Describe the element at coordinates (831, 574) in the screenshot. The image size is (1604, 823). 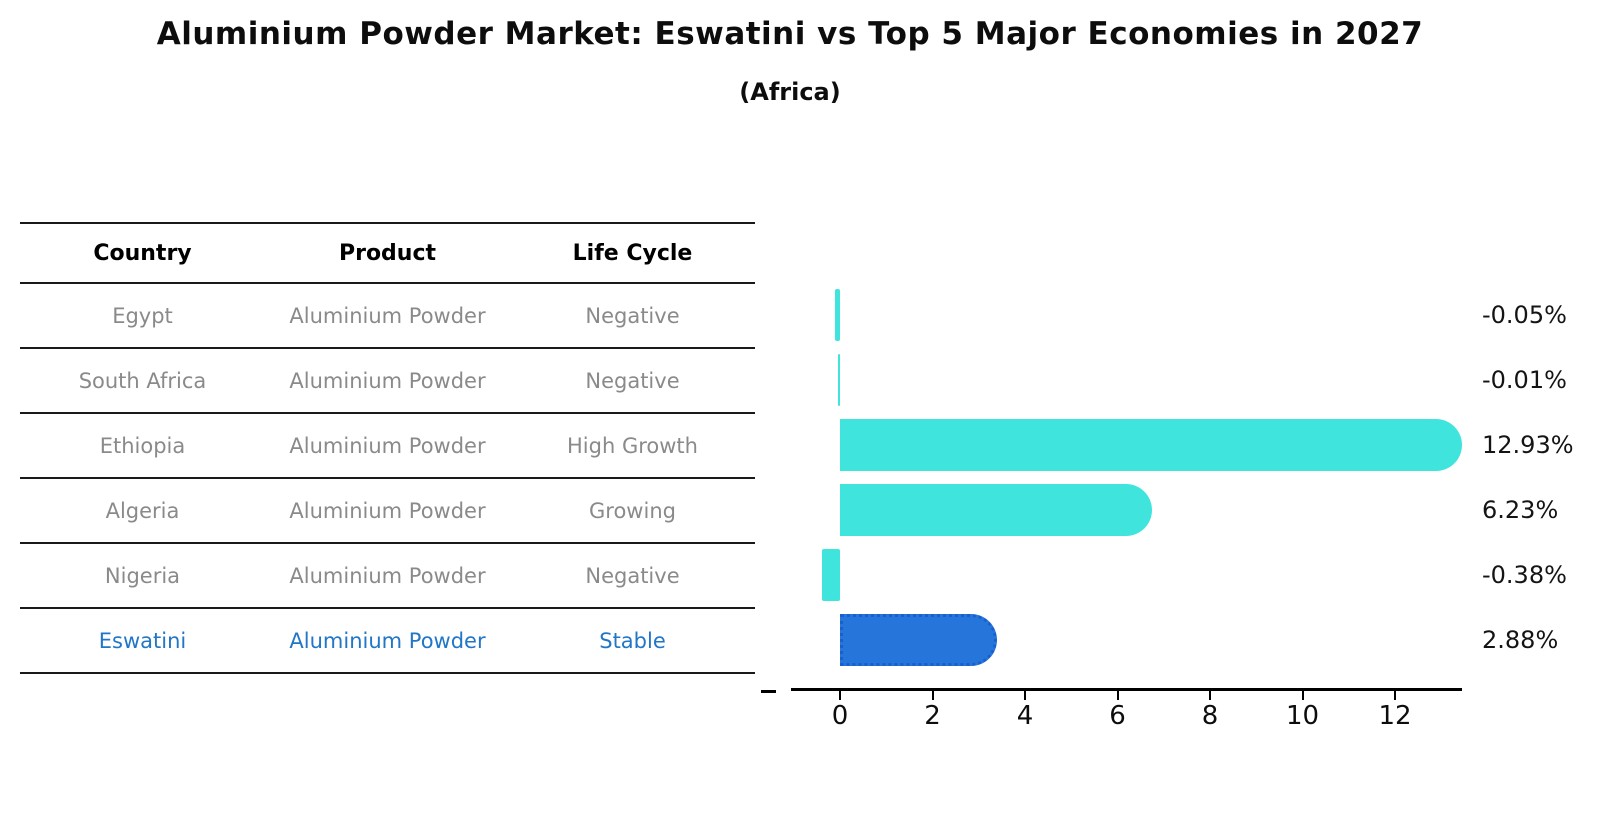
I see `bar-nigeria` at that location.